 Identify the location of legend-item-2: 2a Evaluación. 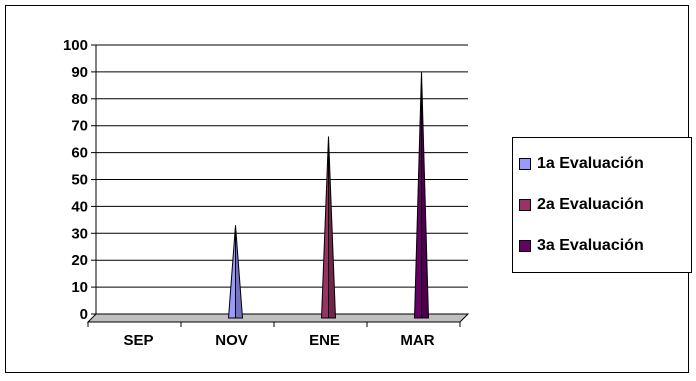
(581, 205).